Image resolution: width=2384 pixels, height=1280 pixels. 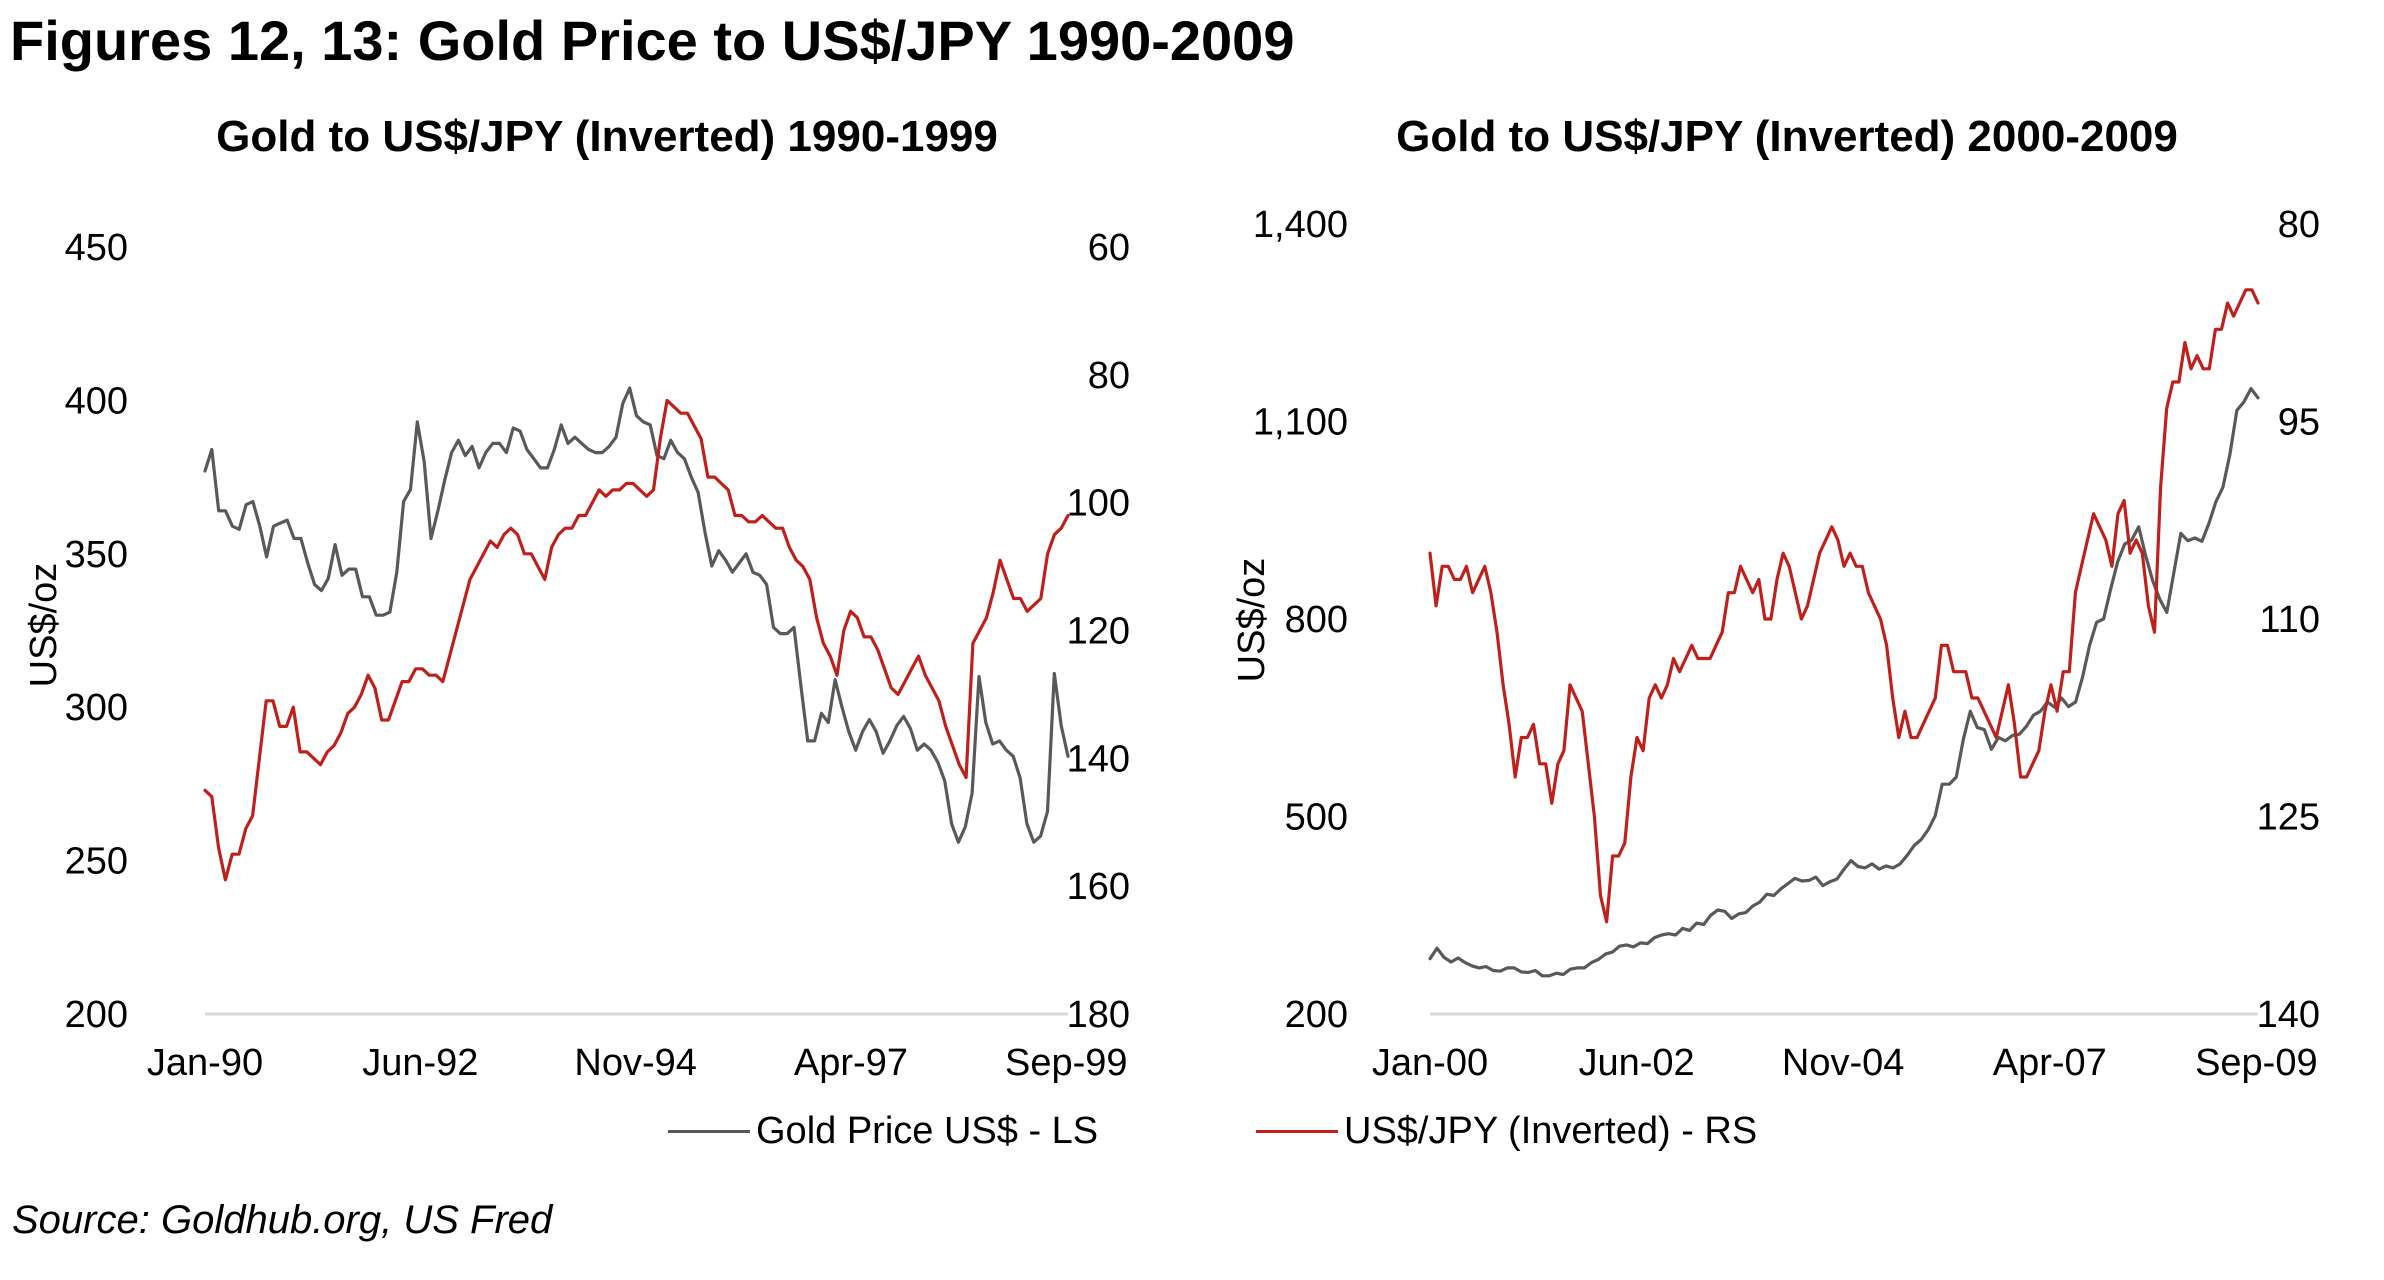 What do you see at coordinates (1316, 620) in the screenshot?
I see `y-tick-label: 800` at bounding box center [1316, 620].